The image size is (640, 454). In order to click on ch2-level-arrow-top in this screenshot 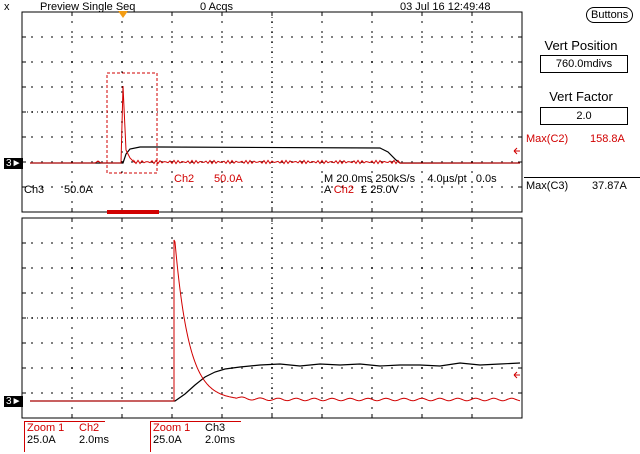, I will do `click(516, 151)`.